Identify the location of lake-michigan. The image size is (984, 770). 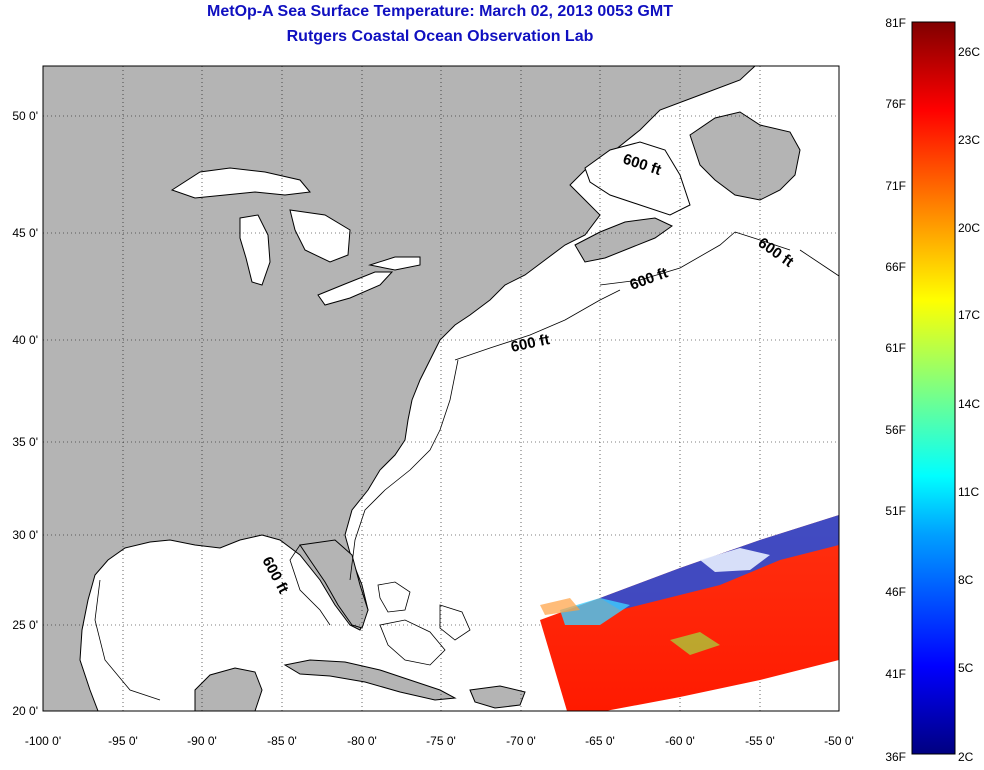
(255, 250).